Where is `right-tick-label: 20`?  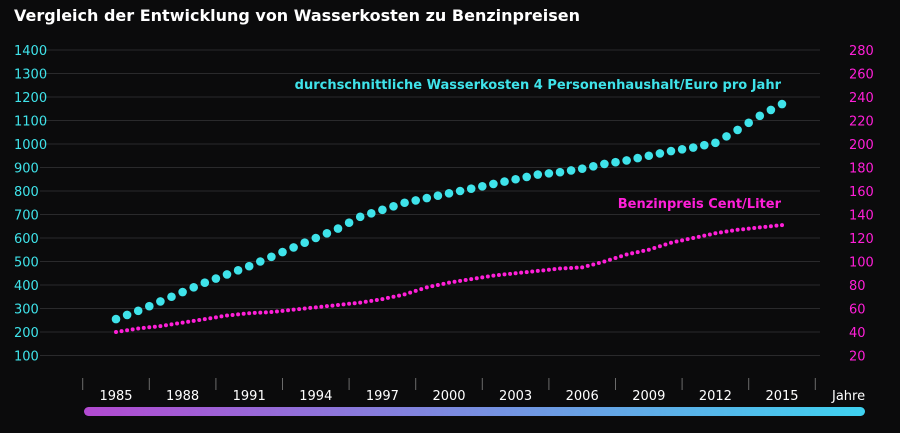 right-tick-label: 20 is located at coordinates (857, 357).